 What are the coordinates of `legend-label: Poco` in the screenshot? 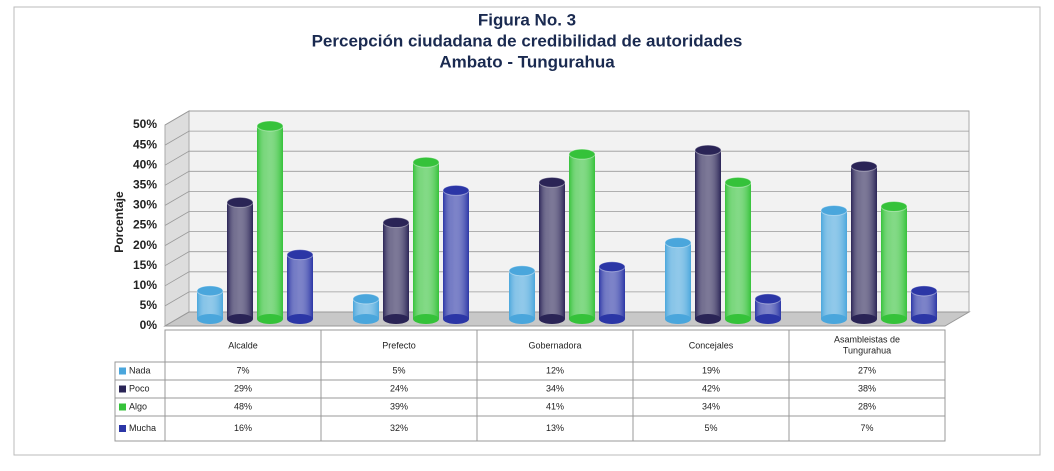 It's located at (139, 388).